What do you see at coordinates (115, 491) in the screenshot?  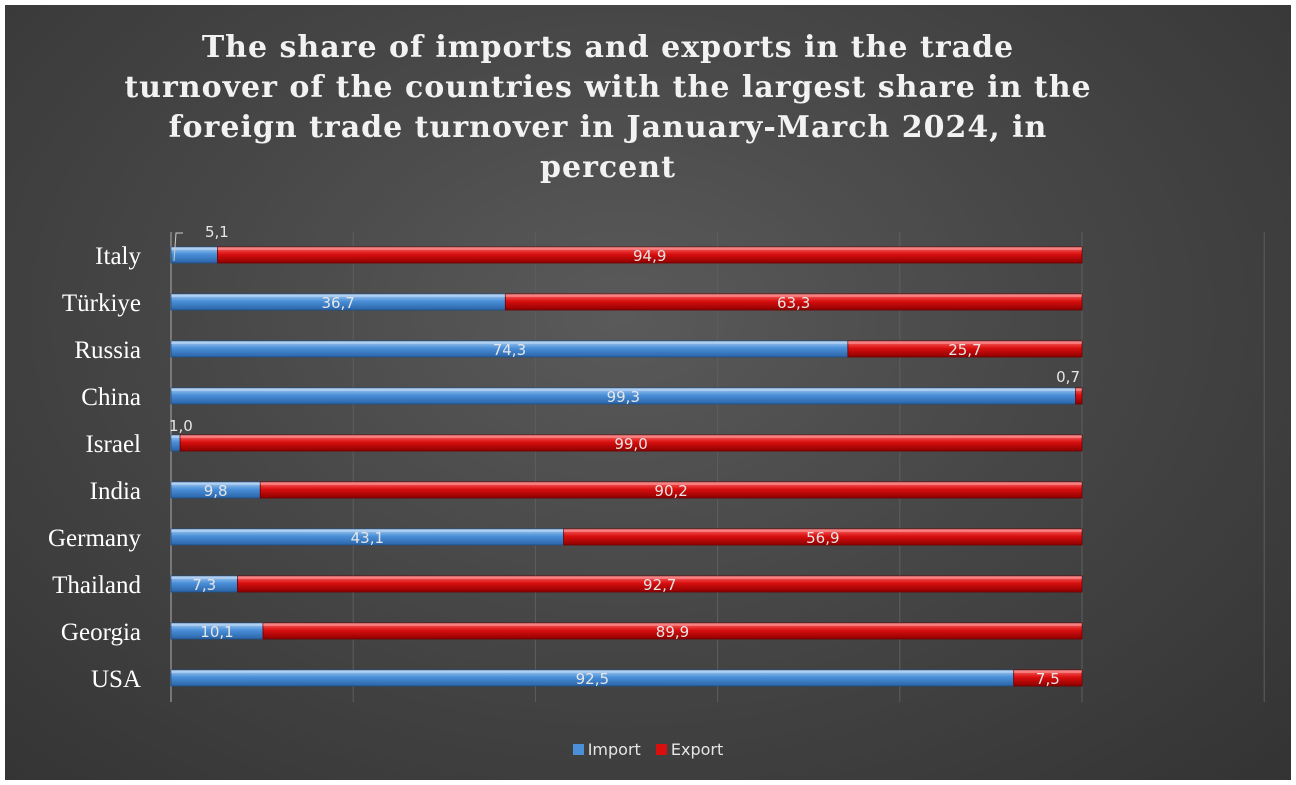 I see `category-label: India` at bounding box center [115, 491].